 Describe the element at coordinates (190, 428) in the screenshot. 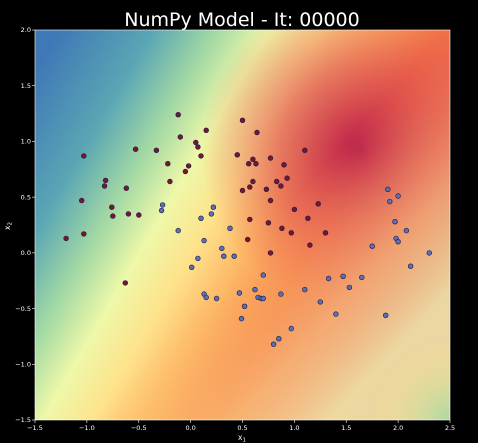

I see `x-tick-label: 0.0` at that location.